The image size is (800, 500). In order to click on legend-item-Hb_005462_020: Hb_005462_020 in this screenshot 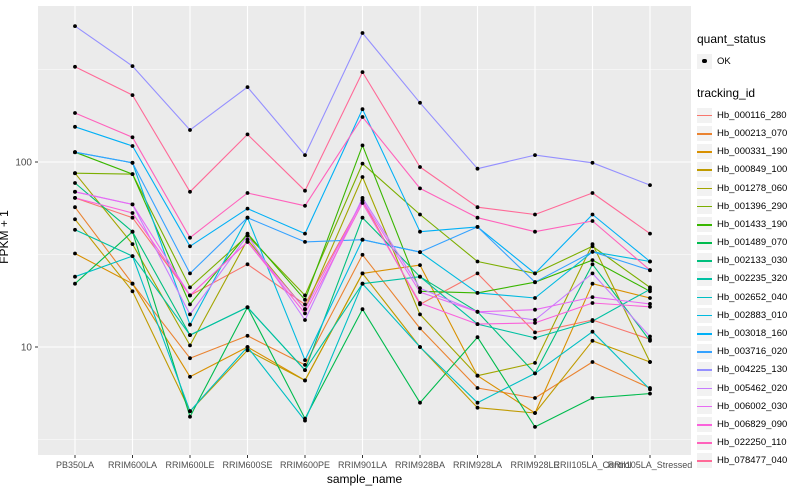, I will do `click(747, 388)`.